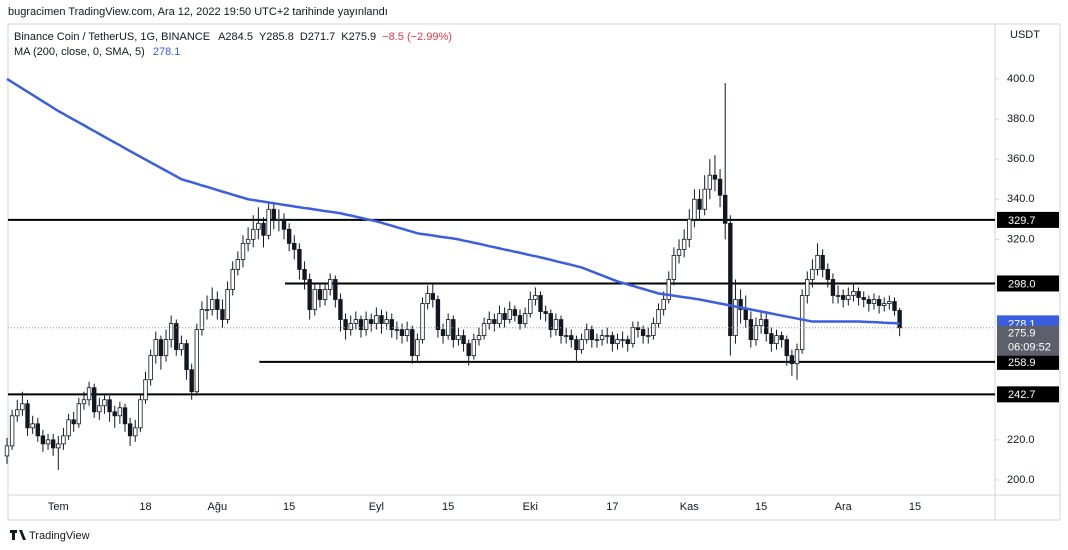  I want to click on ohlc-label: D, so click(304, 37).